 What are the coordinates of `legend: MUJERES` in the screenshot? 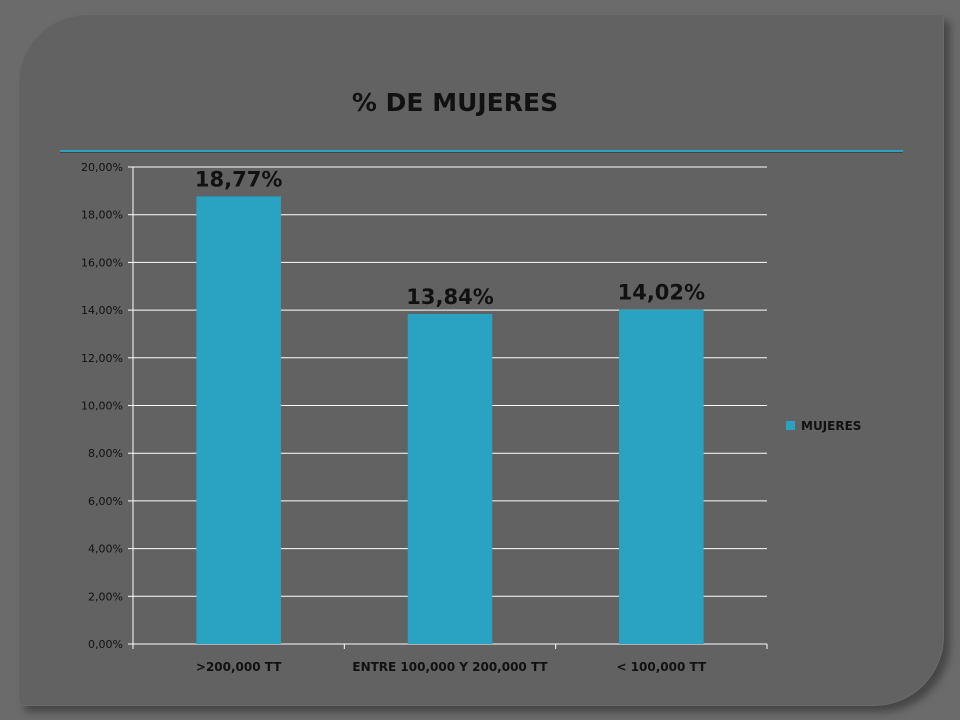 It's located at (823, 426).